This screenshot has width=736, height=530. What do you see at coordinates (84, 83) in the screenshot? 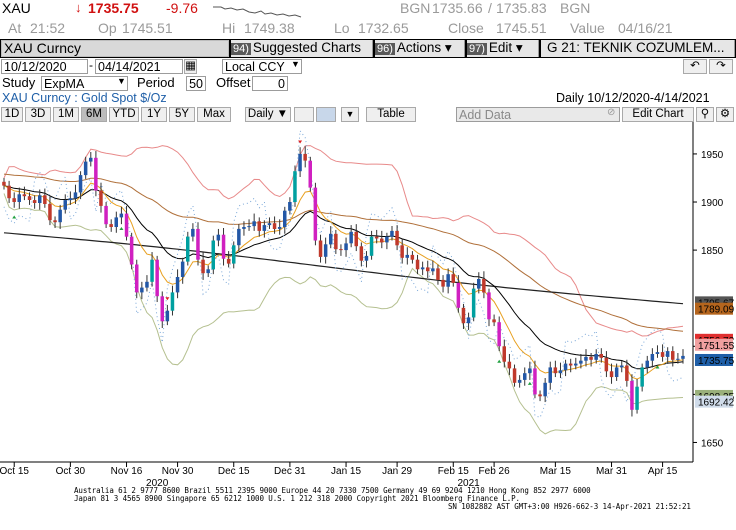
I see `study-select: ExpMA` at bounding box center [84, 83].